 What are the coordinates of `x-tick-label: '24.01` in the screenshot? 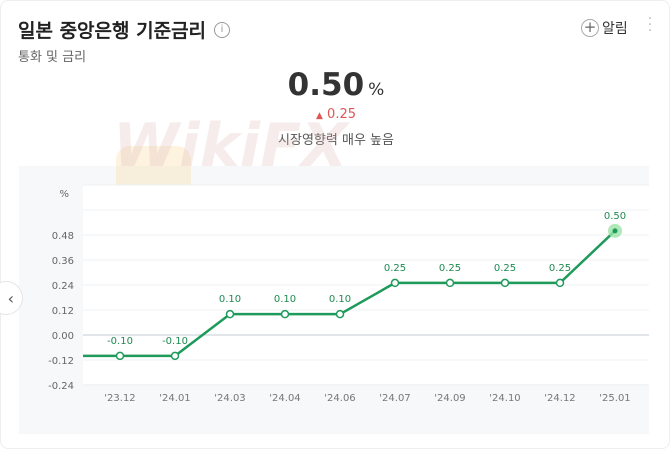 It's located at (174, 398).